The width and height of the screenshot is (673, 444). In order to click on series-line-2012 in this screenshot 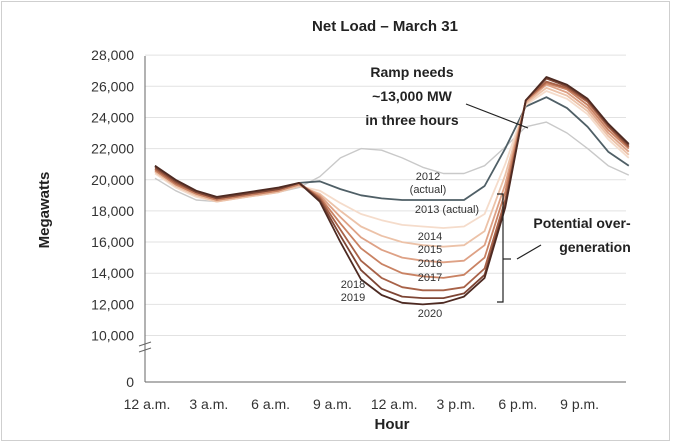, I will do `click(392, 162)`.